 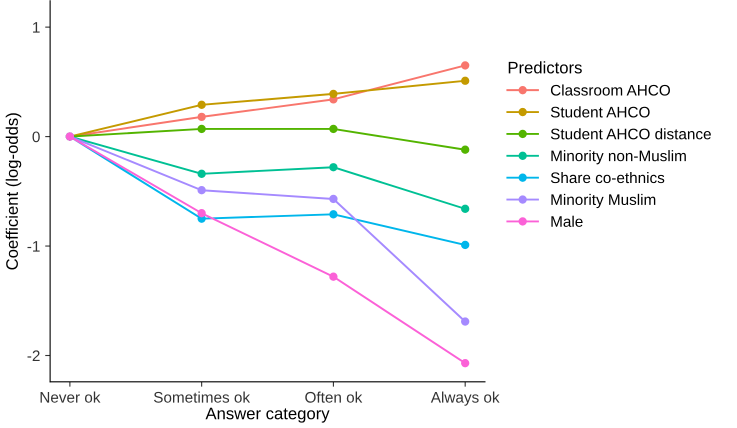 What do you see at coordinates (268, 415) in the screenshot?
I see `x-axis-title: Answer category` at bounding box center [268, 415].